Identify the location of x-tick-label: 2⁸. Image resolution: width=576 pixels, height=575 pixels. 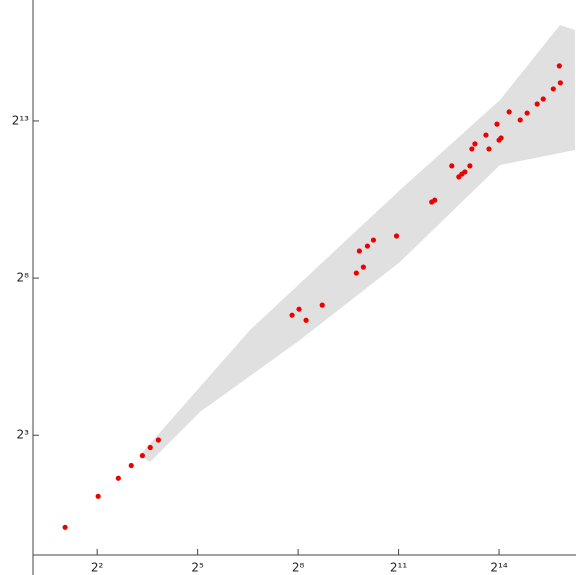
(298, 568).